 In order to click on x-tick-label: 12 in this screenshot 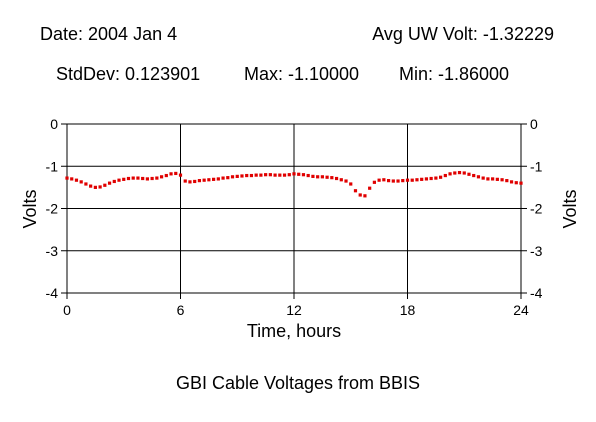, I will do `click(294, 310)`.